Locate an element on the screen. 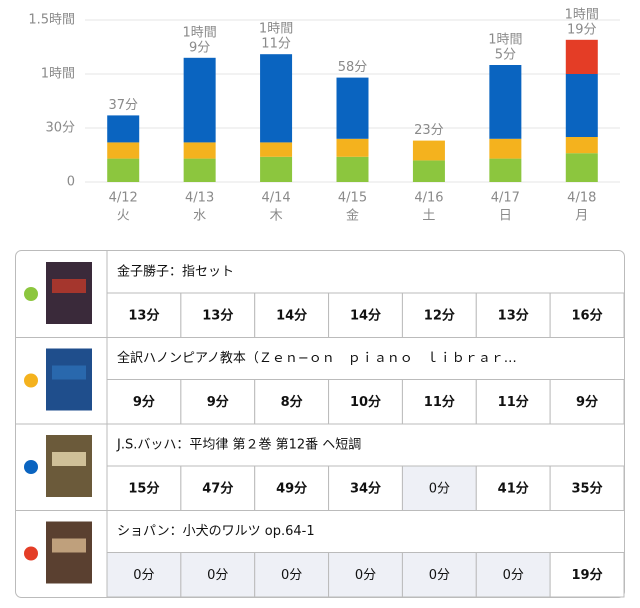  cell-value: 12分 is located at coordinates (439, 316).